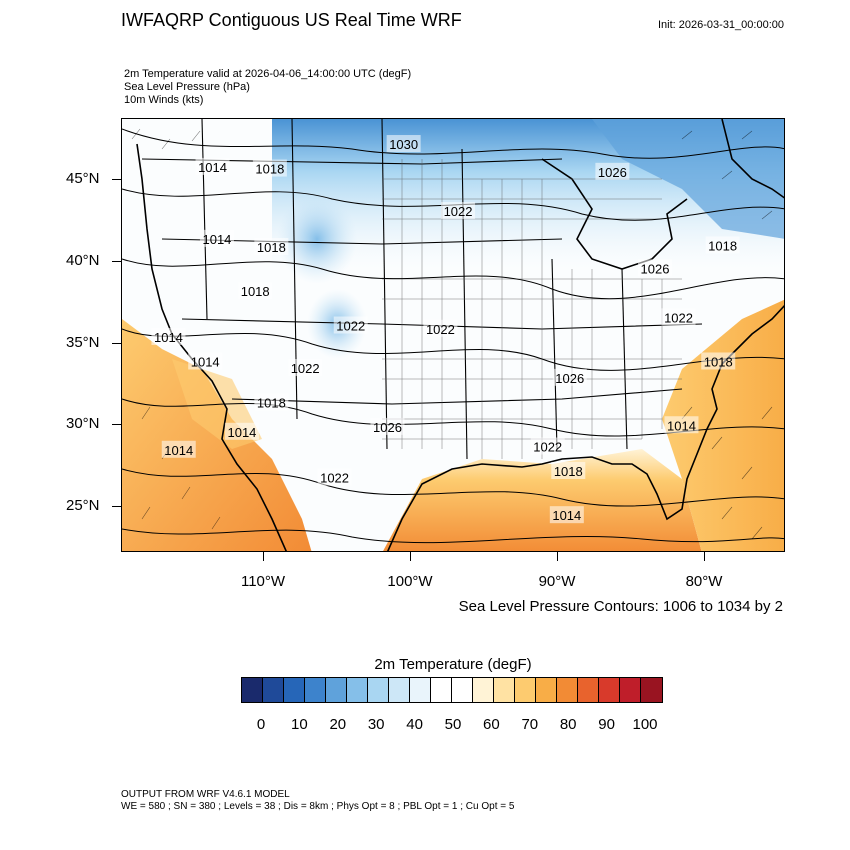 This screenshot has height=850, width=850. Describe the element at coordinates (338, 724) in the screenshot. I see `colorbar-label: 20` at that location.